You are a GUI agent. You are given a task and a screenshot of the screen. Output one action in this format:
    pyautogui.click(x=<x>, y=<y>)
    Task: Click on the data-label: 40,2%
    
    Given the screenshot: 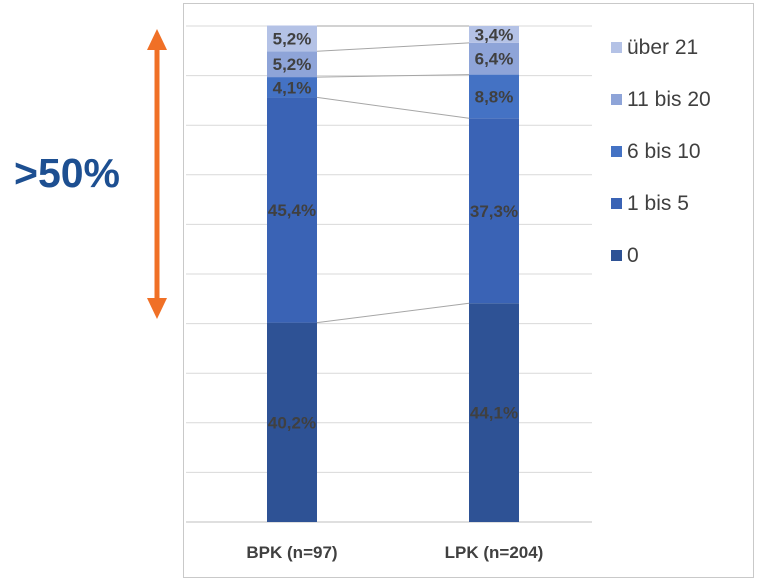 What is the action you would take?
    pyautogui.click(x=292, y=422)
    